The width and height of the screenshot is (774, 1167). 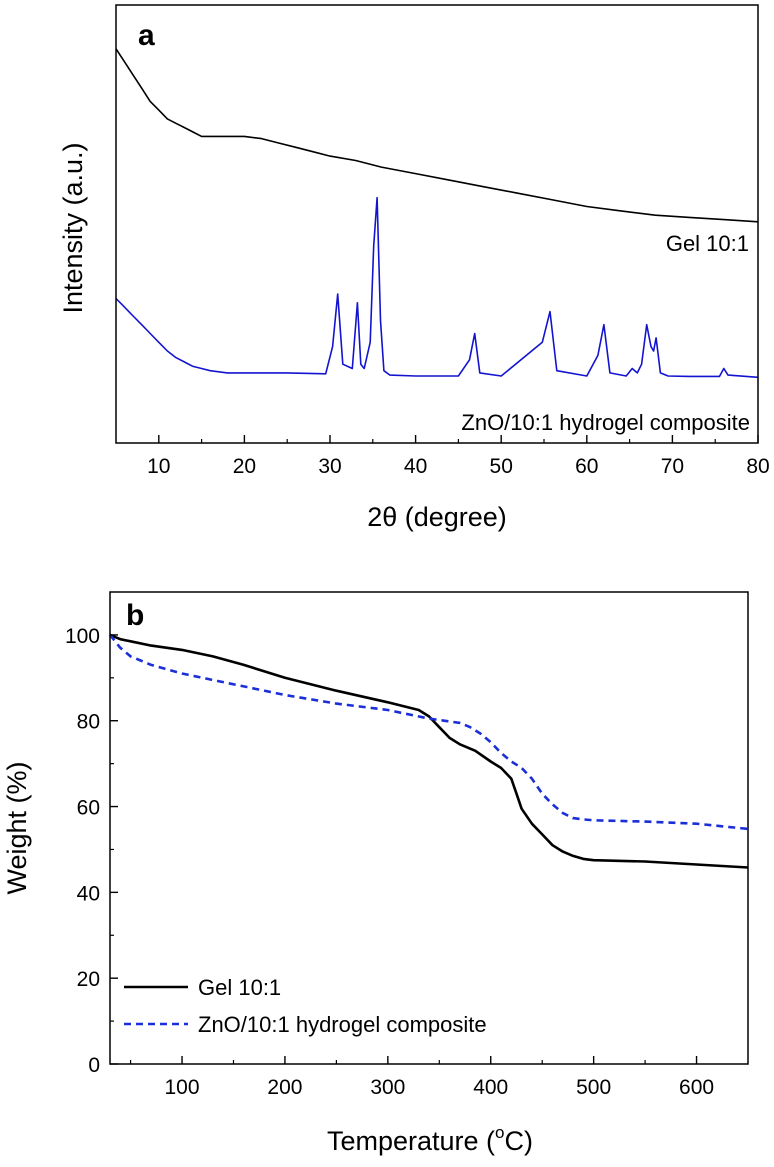 I want to click on x-tick-label: 500, so click(x=593, y=1087).